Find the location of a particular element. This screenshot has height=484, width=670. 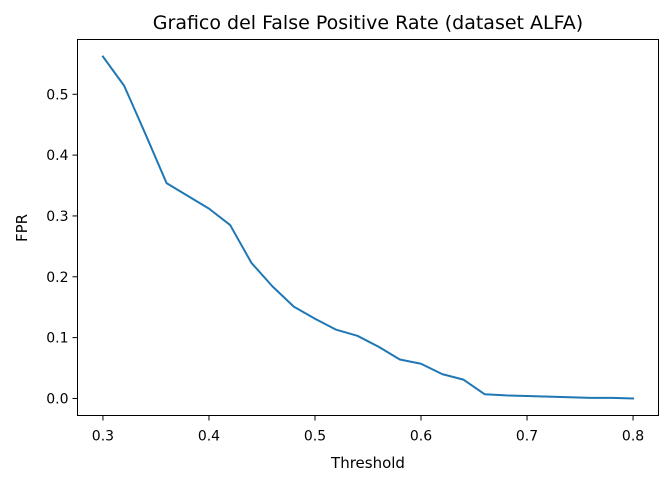

x-tick-label: 0.7 is located at coordinates (527, 437).